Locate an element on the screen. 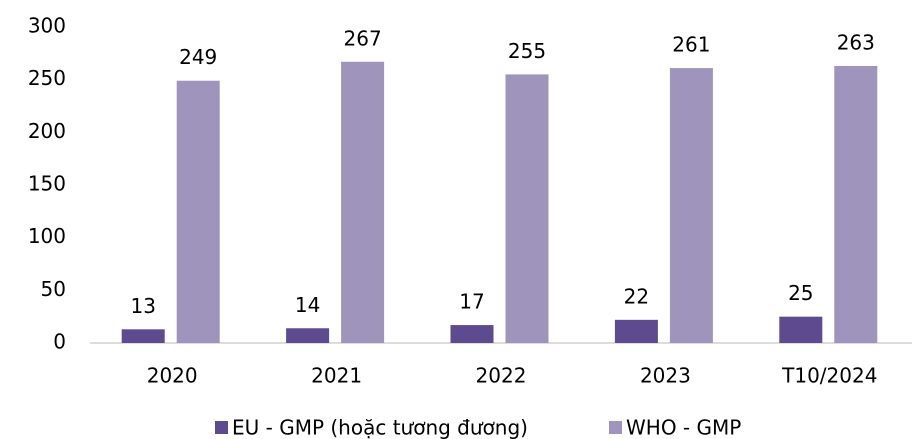 Image resolution: width=912 pixels, height=439 pixels. y-tick-label: 150 is located at coordinates (47, 184).